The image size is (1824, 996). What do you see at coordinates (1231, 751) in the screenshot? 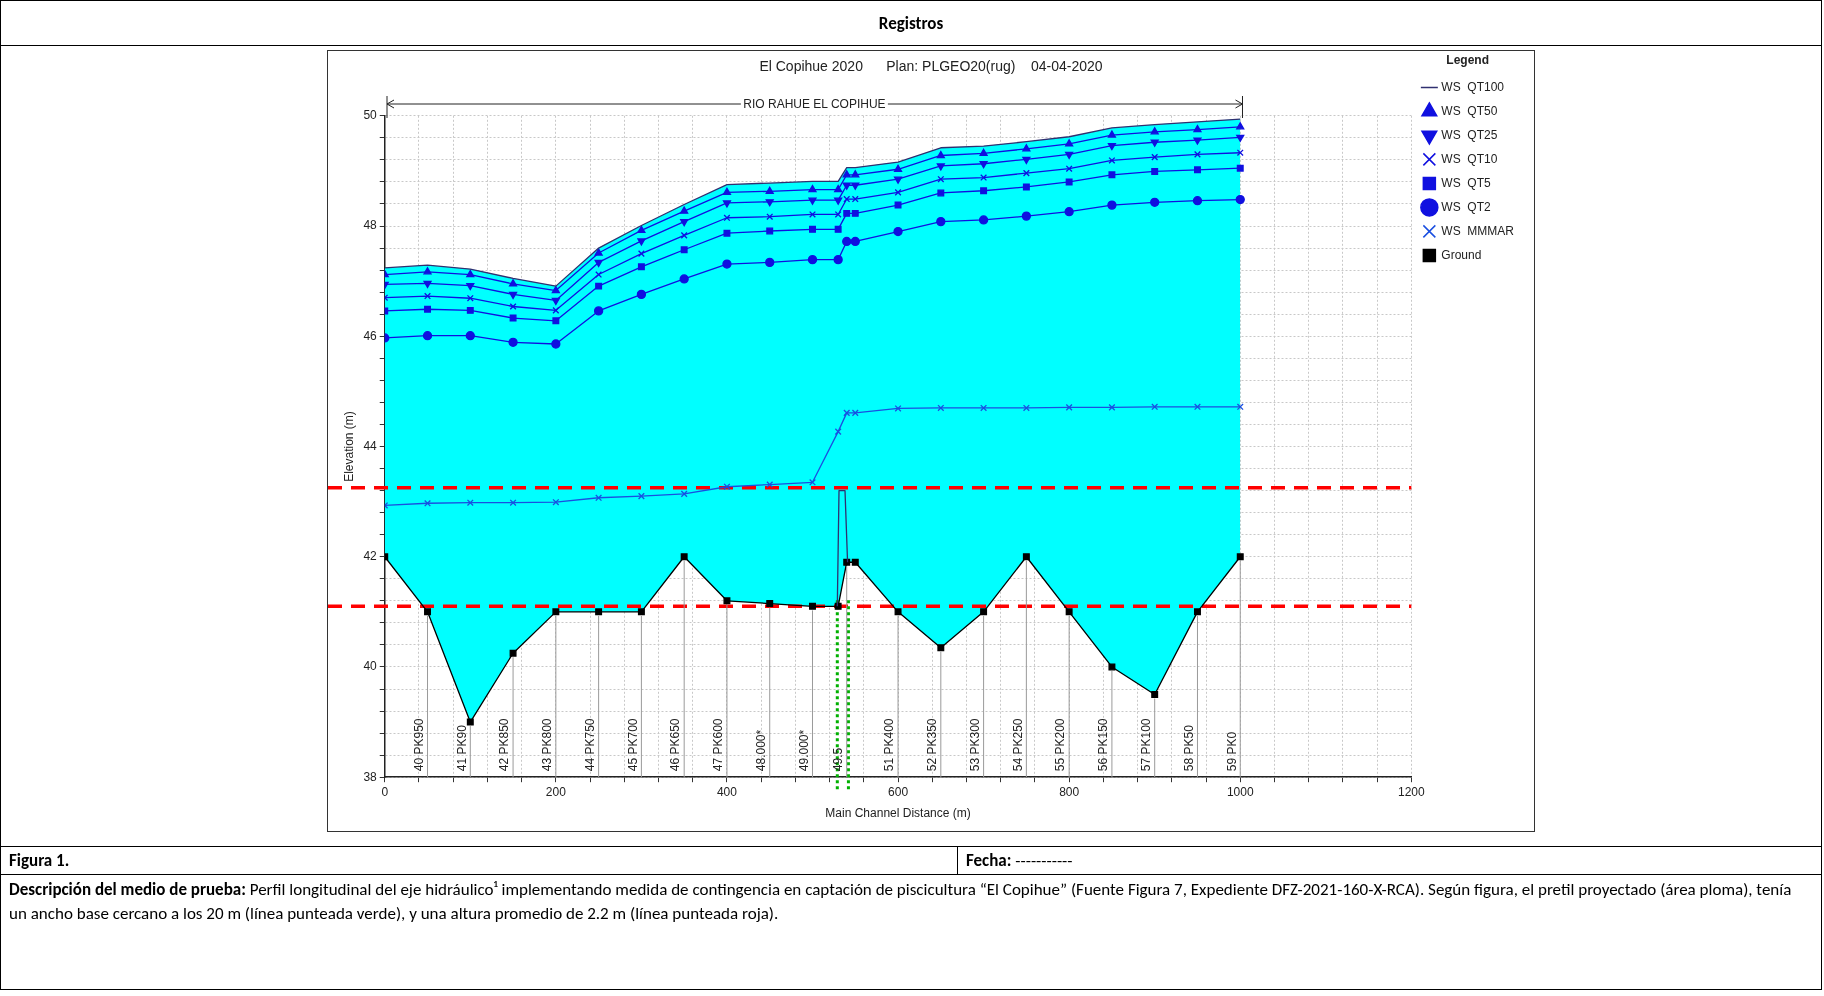
I see `annotation: 59 PK0` at bounding box center [1231, 751].